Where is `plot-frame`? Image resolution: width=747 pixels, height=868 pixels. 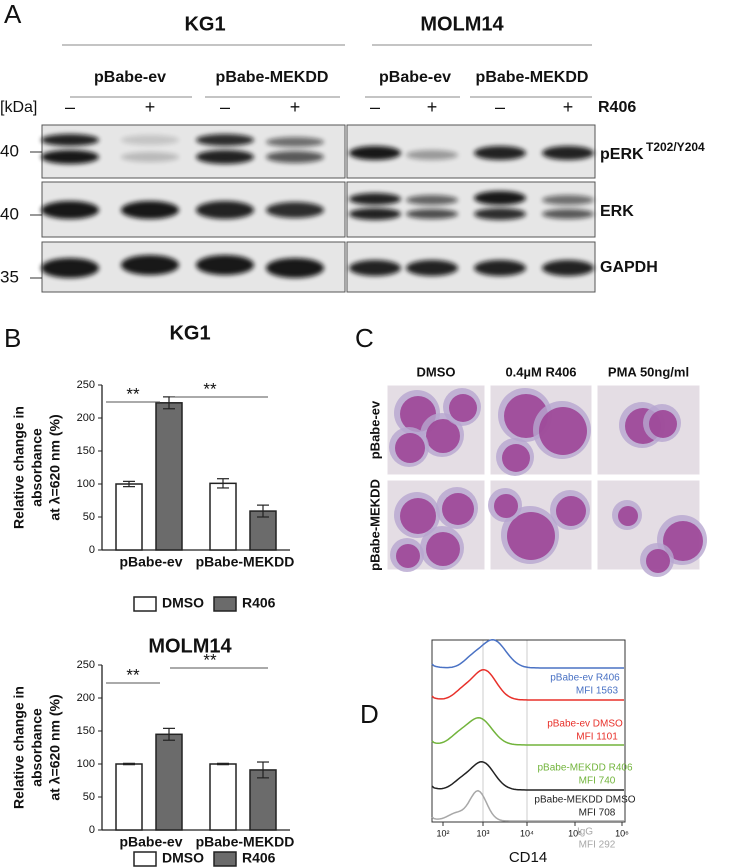 plot-frame is located at coordinates (528, 731).